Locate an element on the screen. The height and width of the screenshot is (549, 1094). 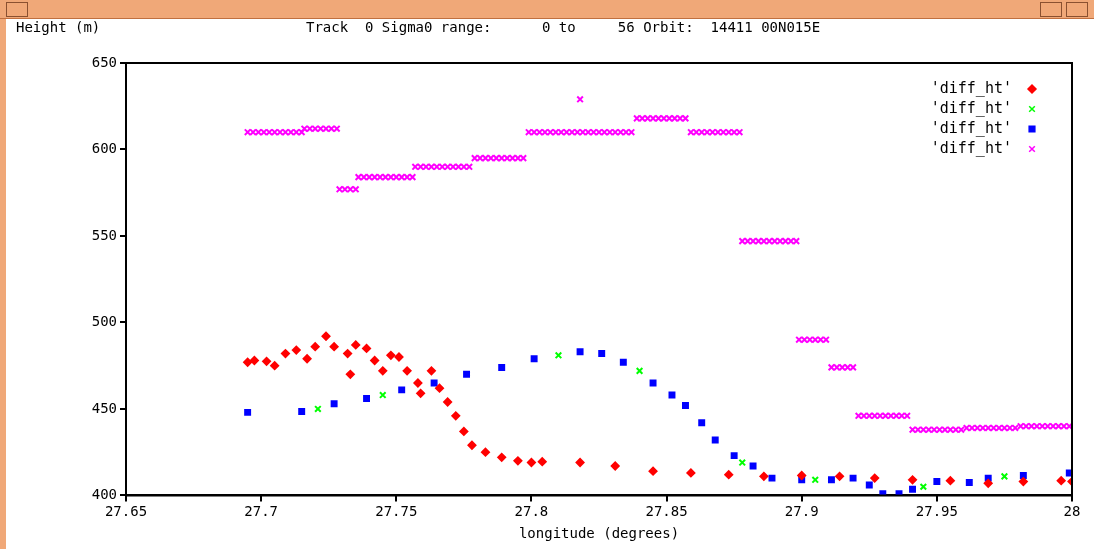
y-tick-label: 600 is located at coordinates (104, 148).